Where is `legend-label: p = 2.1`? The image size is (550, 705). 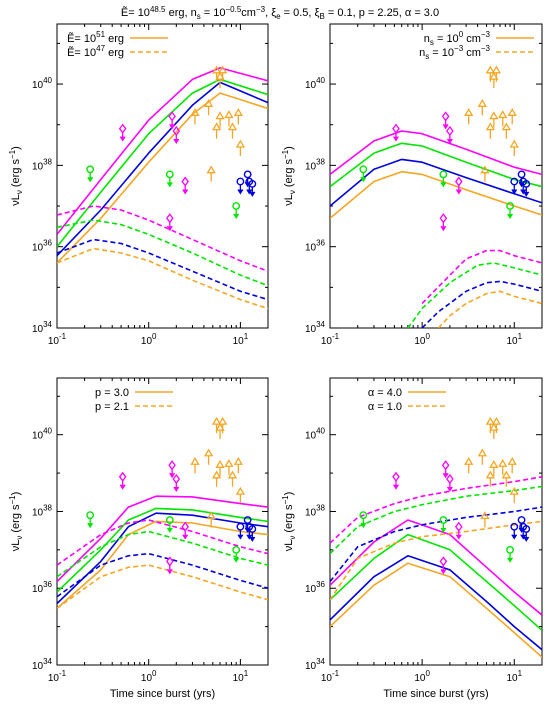
legend-label: p = 2.1 is located at coordinates (112, 407).